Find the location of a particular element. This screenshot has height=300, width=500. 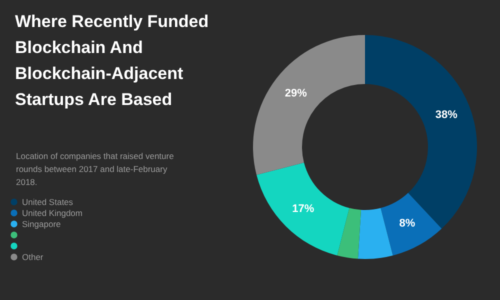

data-label: 38% is located at coordinates (446, 114).